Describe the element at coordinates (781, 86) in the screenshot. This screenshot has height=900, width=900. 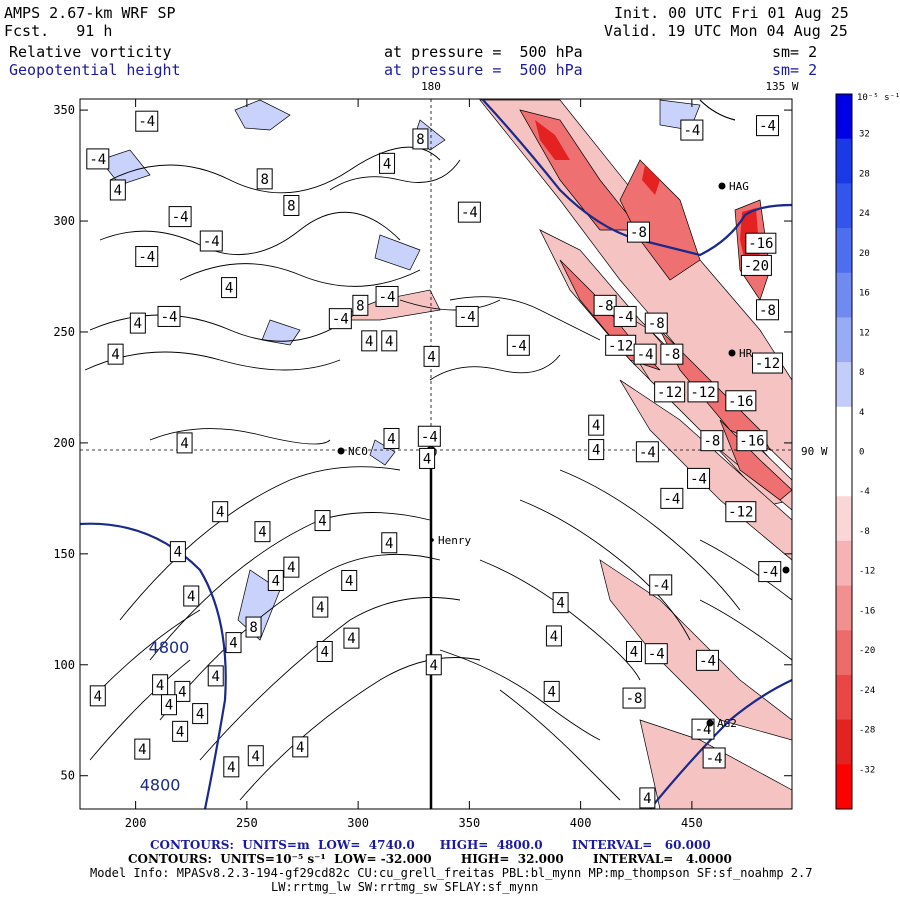
I see `lon-135w-label: 135 W` at that location.